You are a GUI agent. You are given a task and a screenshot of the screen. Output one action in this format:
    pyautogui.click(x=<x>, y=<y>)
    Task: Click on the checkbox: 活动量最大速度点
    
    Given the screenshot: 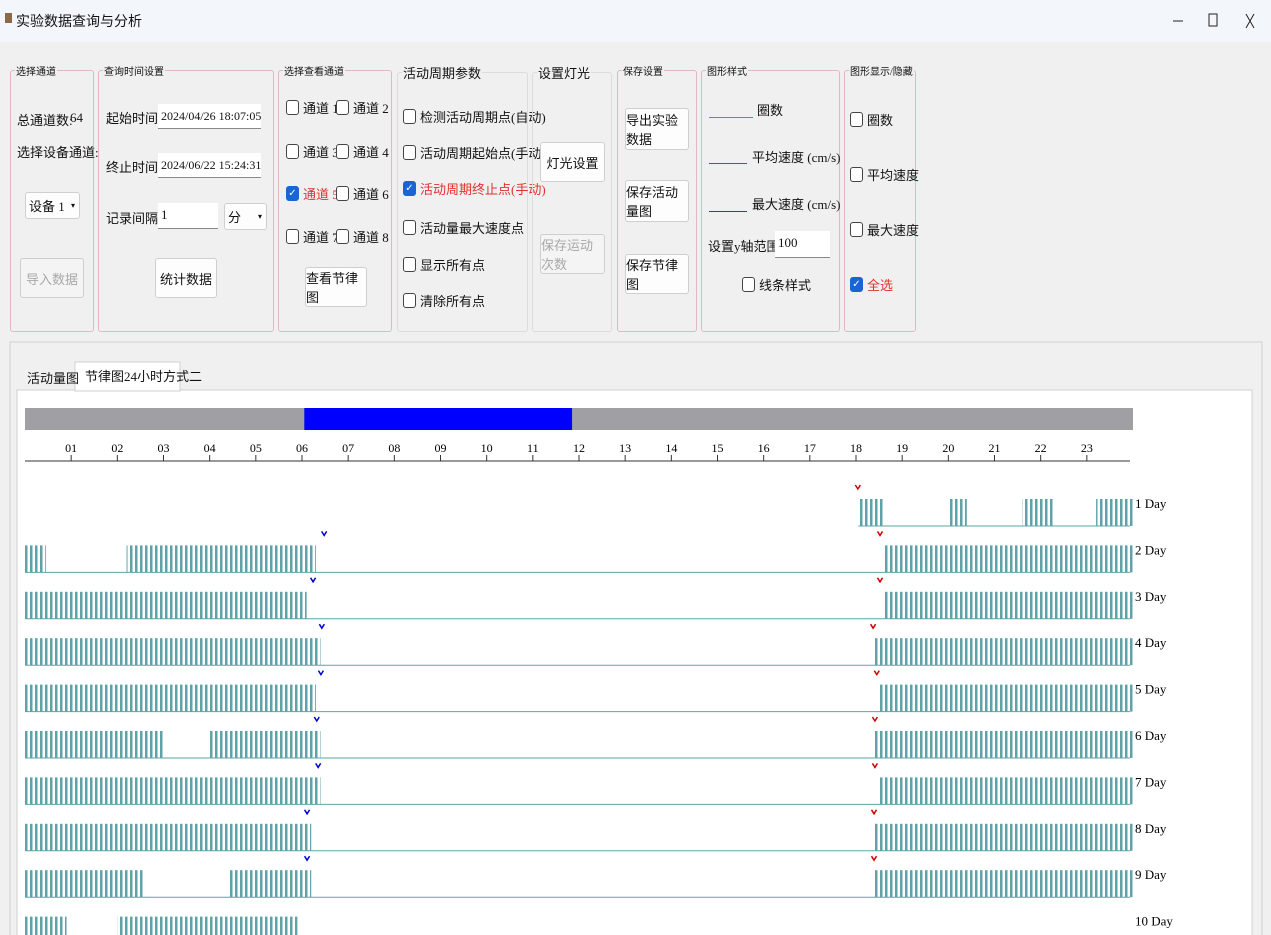 What is the action you would take?
    pyautogui.click(x=463, y=227)
    